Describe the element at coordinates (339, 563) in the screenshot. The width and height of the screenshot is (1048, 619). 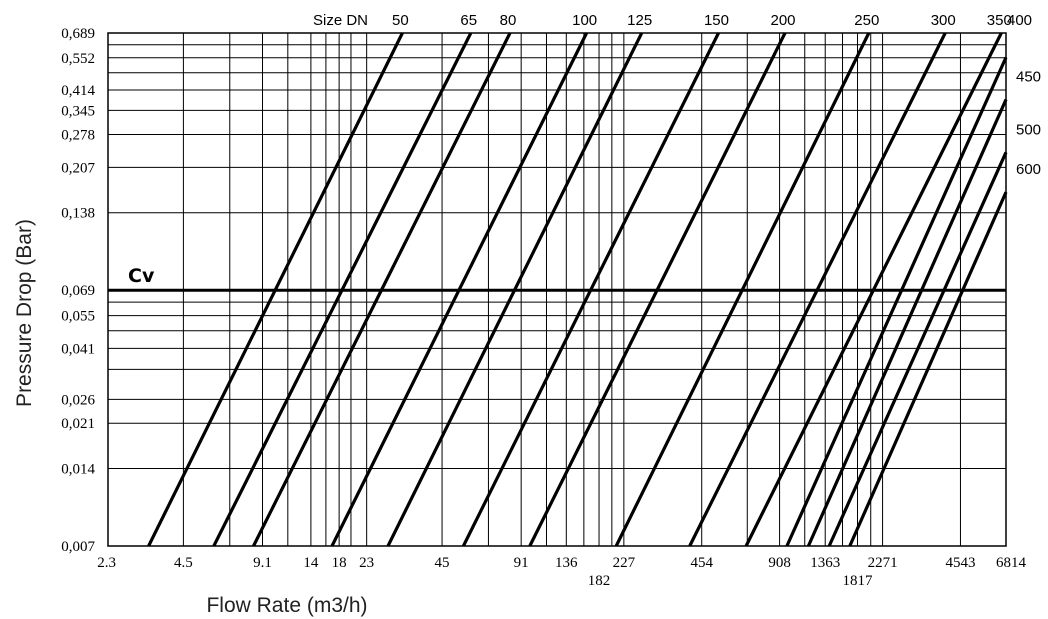
I see `x-tick-label: 18` at that location.